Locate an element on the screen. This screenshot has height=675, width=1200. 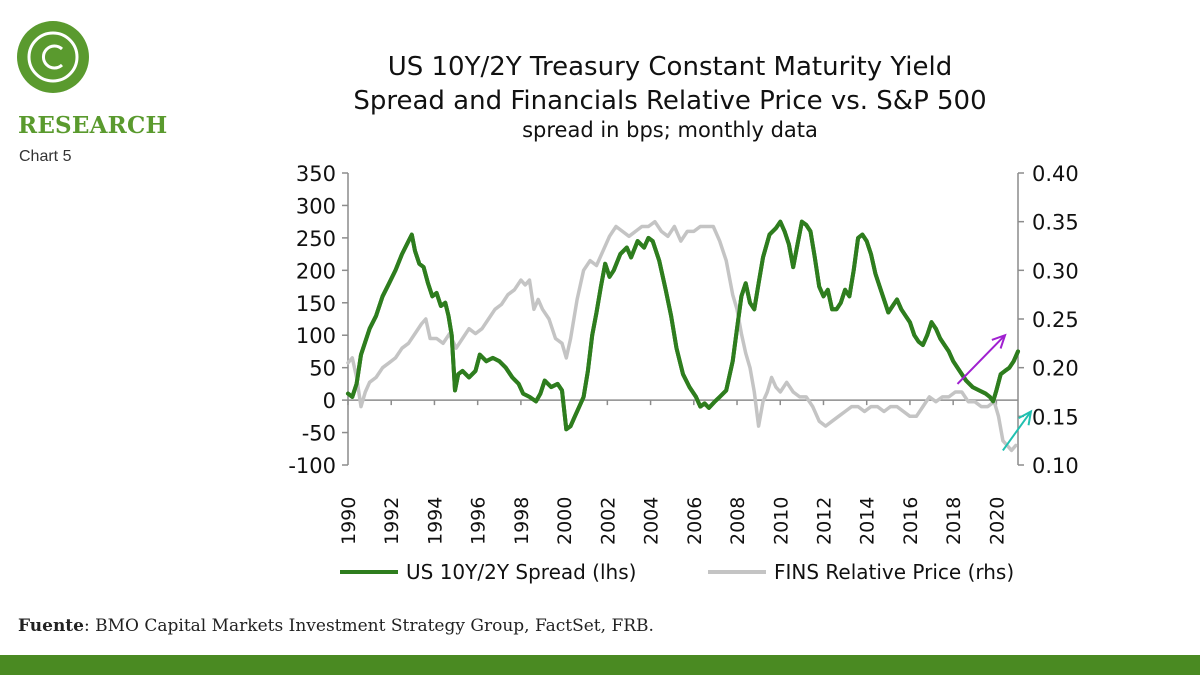
y-tick-label-left: 50 is located at coordinates (322, 369).